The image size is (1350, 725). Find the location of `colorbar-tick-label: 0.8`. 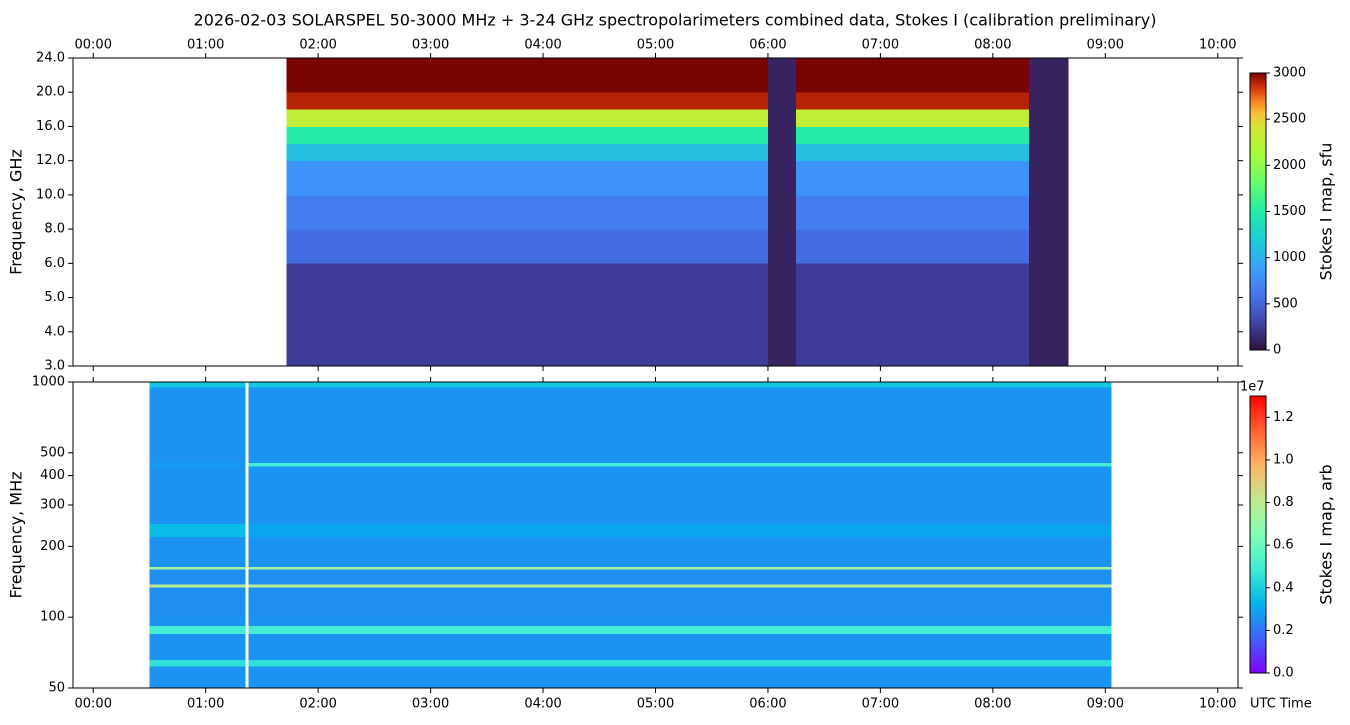

colorbar-tick-label: 0.8 is located at coordinates (1283, 502).